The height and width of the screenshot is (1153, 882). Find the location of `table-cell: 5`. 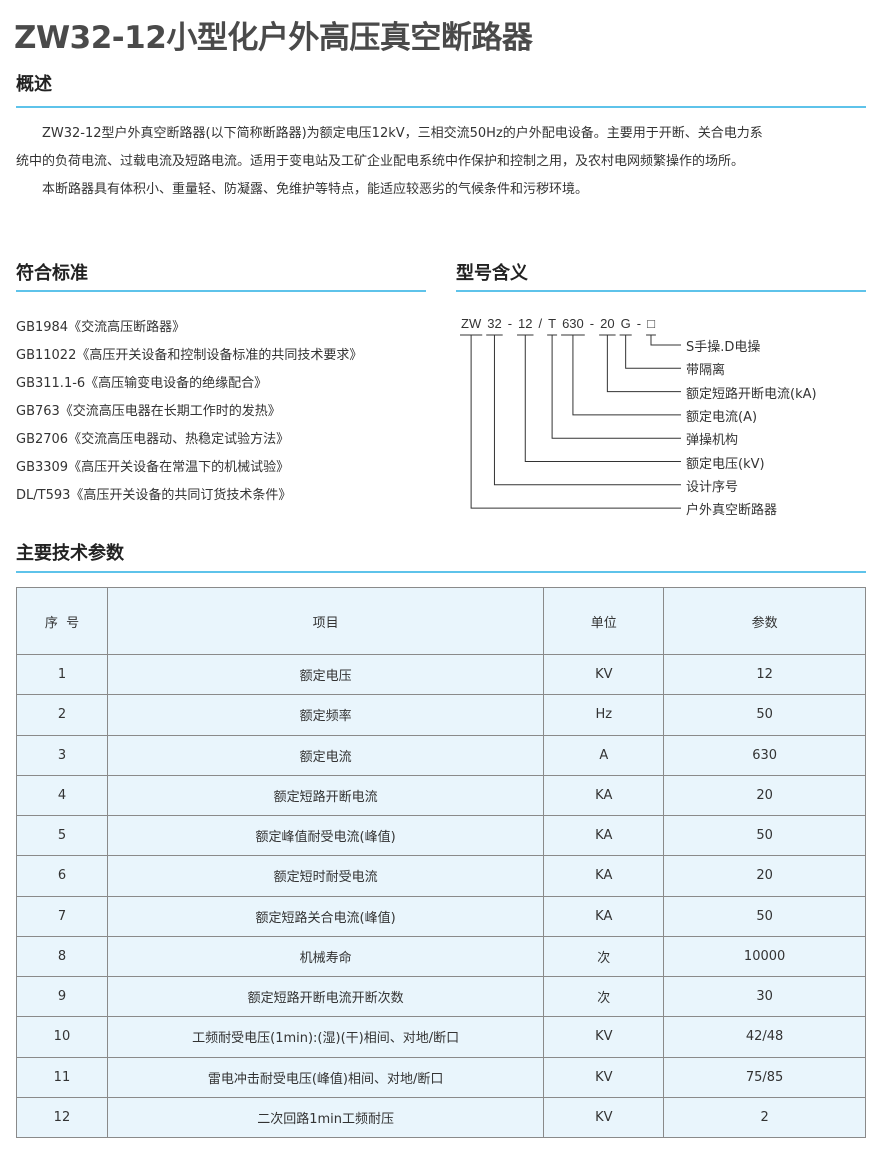

table-cell: 5 is located at coordinates (62, 835).